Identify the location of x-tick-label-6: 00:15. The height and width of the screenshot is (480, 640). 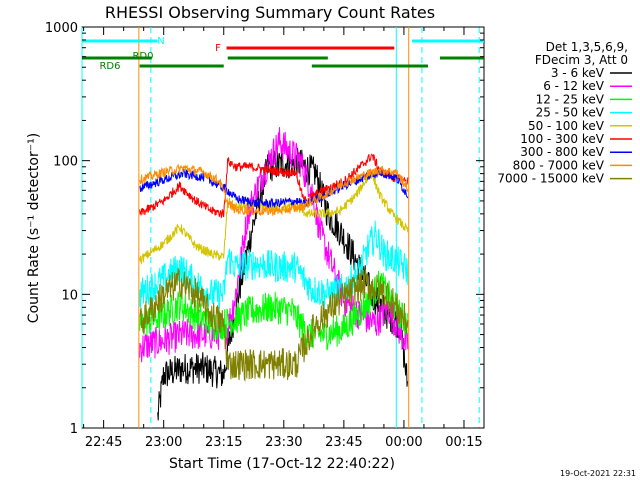
(463, 442).